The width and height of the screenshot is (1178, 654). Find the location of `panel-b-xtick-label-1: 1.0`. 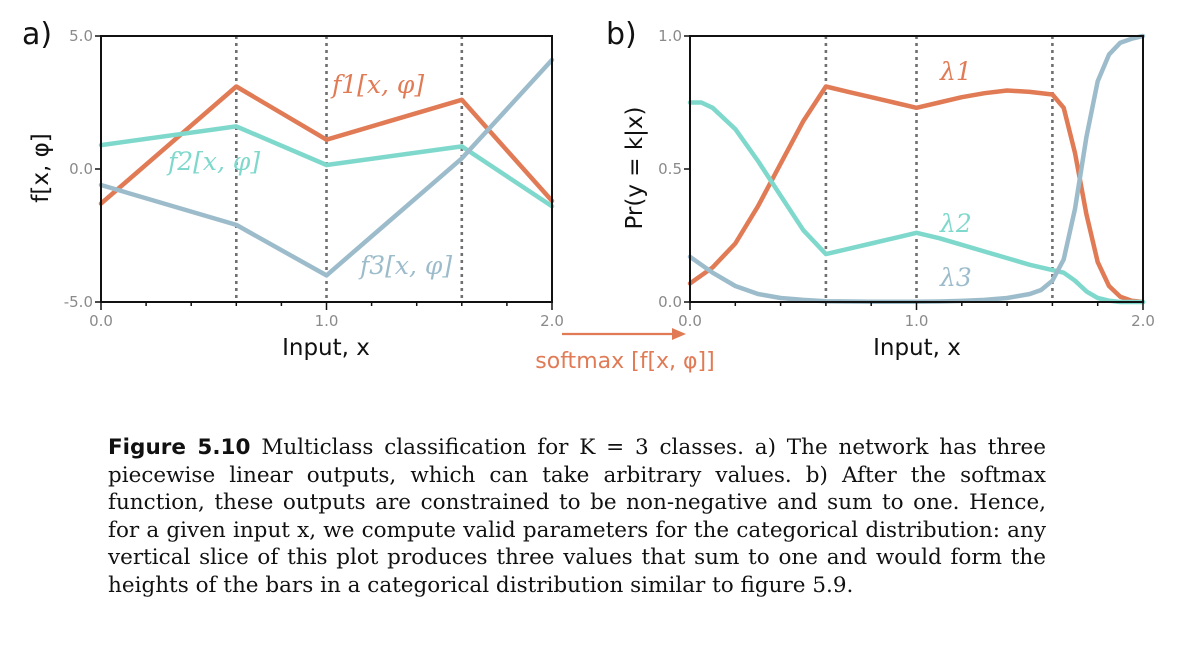

panel-b-xtick-label-1: 1.0 is located at coordinates (917, 321).